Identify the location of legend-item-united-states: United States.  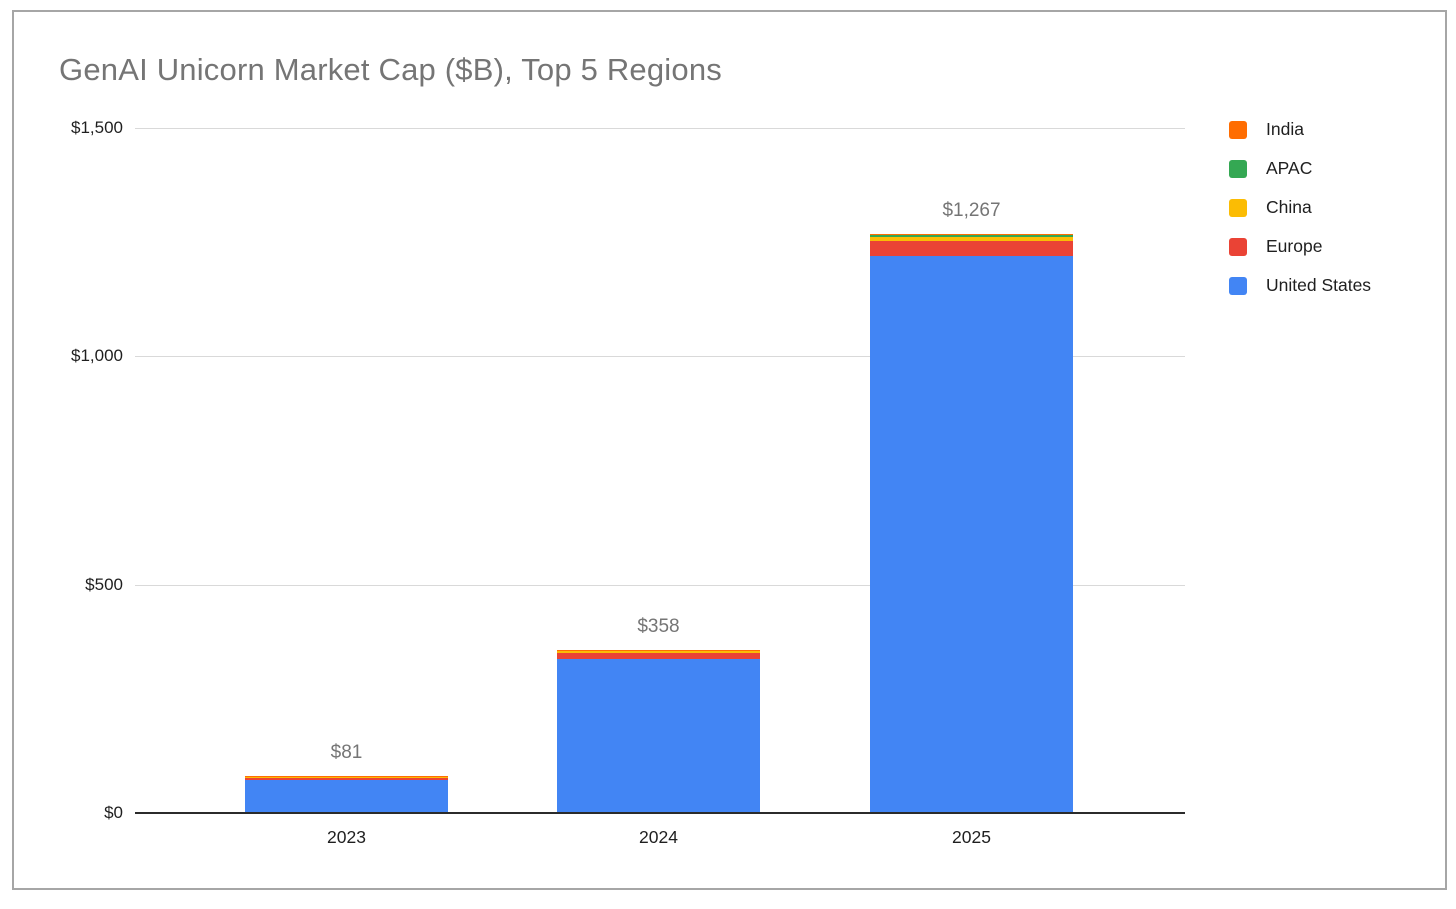
(1300, 285).